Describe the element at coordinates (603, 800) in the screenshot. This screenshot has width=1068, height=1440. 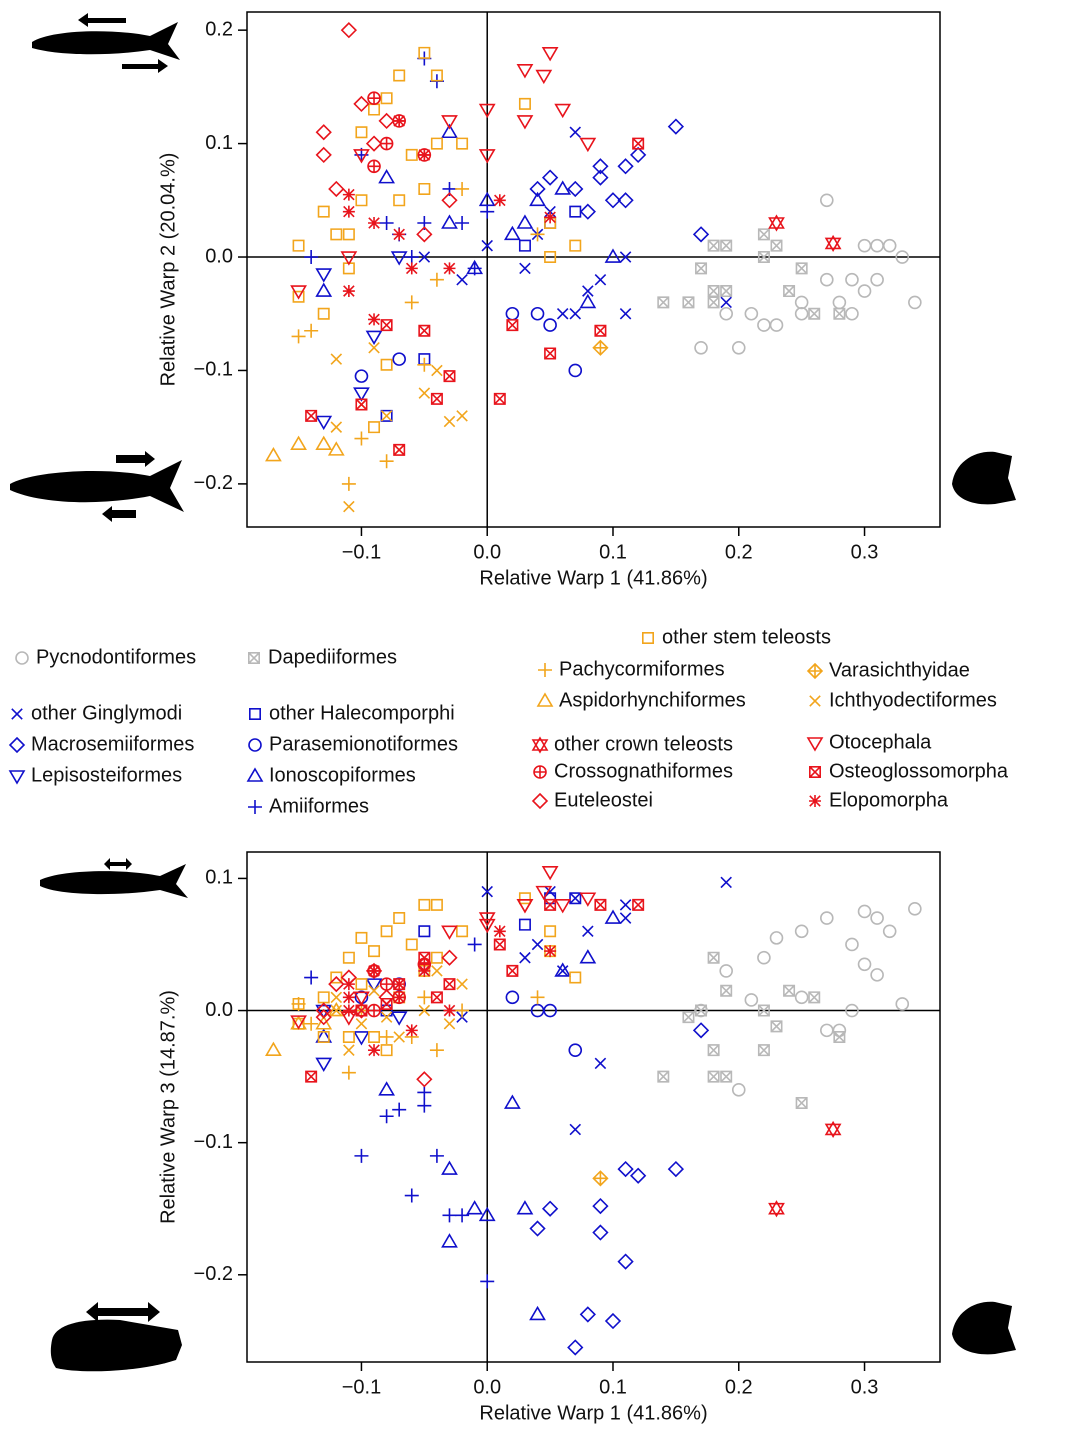
I see `legend-label: Euteleostei` at that location.